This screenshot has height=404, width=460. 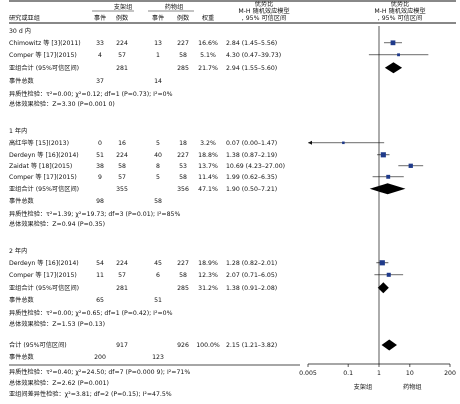 I want to click on overall-effect-text: 总体效果检验：Z=1.53 (P=0.13), so click(x=57, y=324).